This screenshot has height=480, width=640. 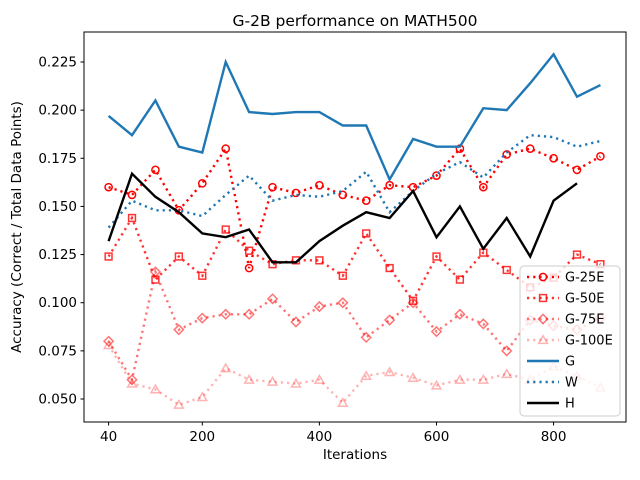 I want to click on legend-label-G-25E: G-25E, so click(x=585, y=278).